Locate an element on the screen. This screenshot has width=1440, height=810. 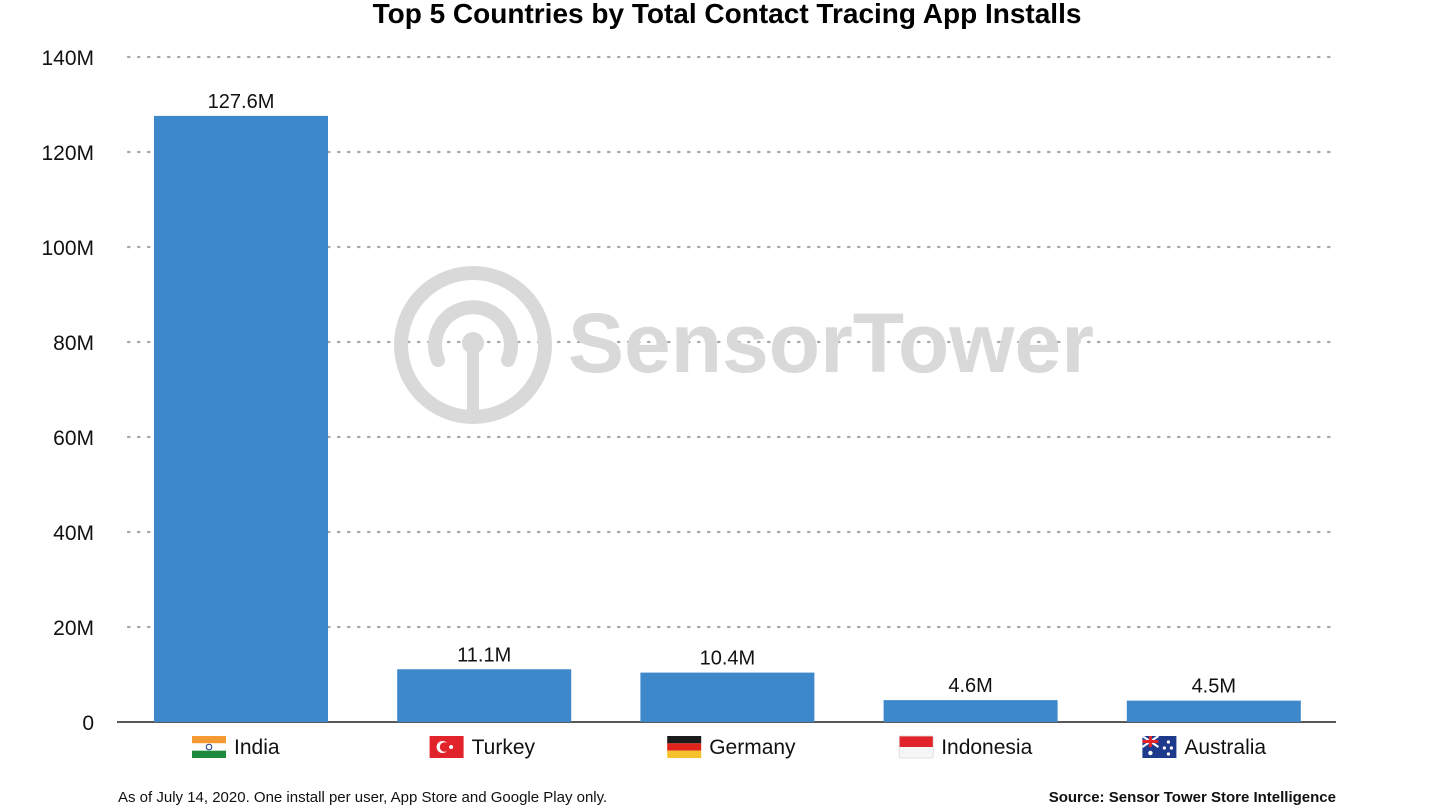
y-tick-label: 120M is located at coordinates (67, 153).